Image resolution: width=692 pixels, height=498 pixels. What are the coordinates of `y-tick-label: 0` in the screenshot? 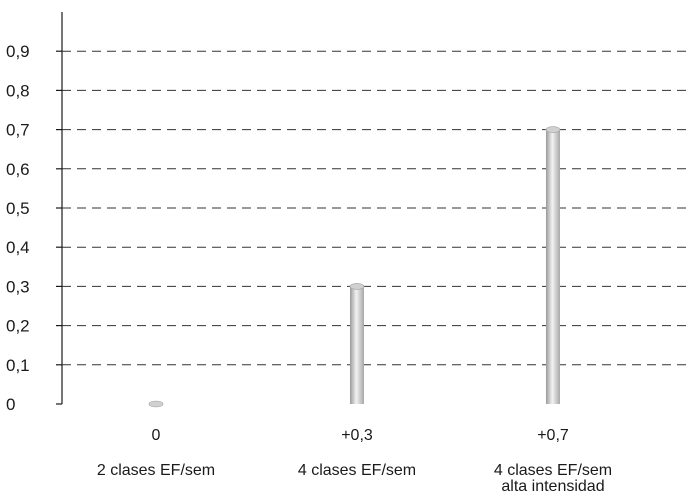 It's located at (10, 404).